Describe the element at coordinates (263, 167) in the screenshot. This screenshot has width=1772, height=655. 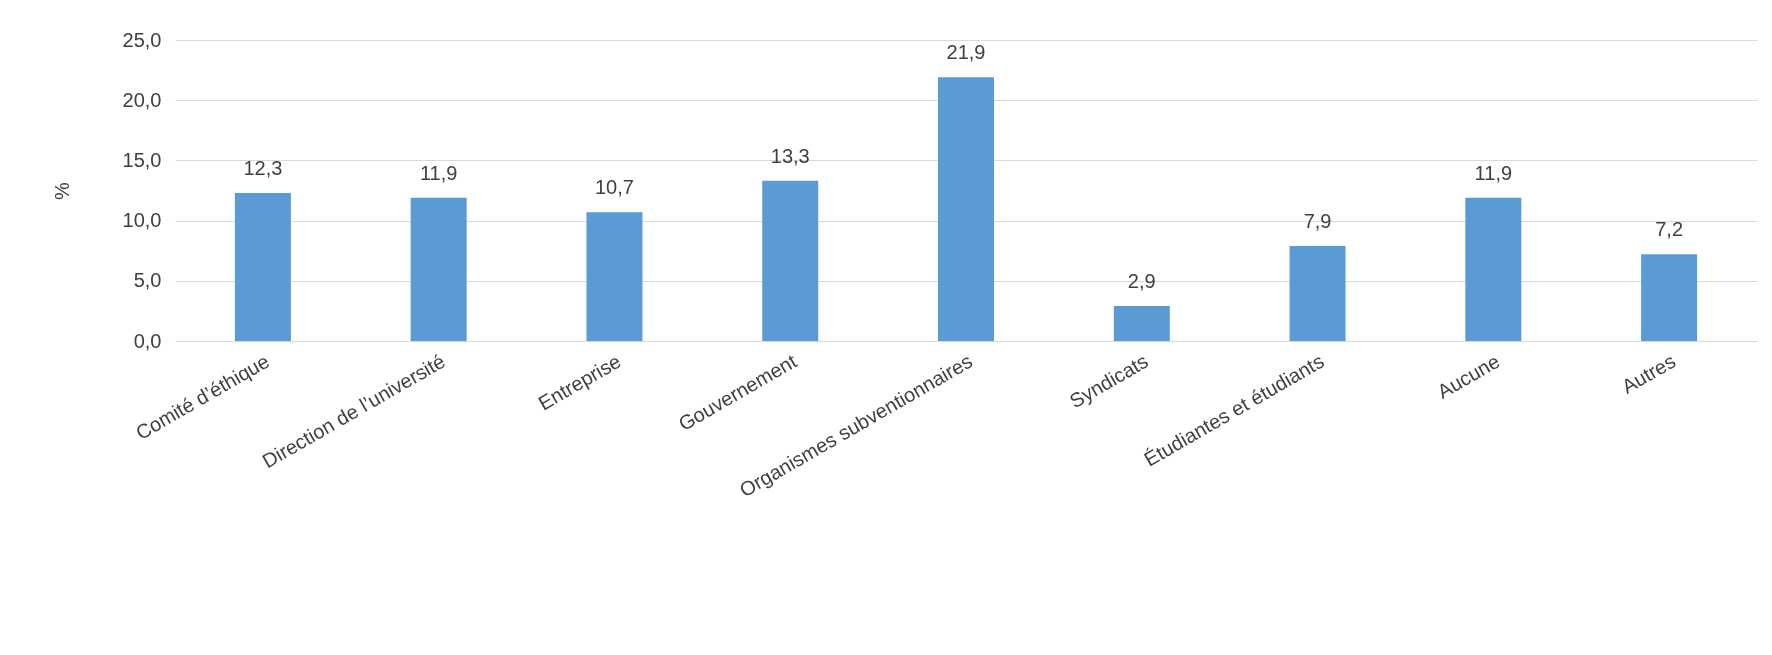
I see `data-label: 12,3` at that location.